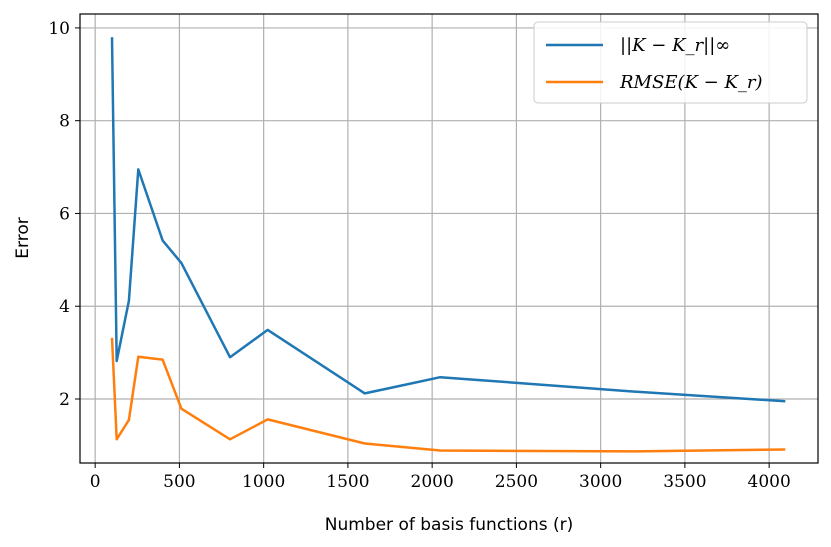  I want to click on x-tick-label-1: 500, so click(179, 482).